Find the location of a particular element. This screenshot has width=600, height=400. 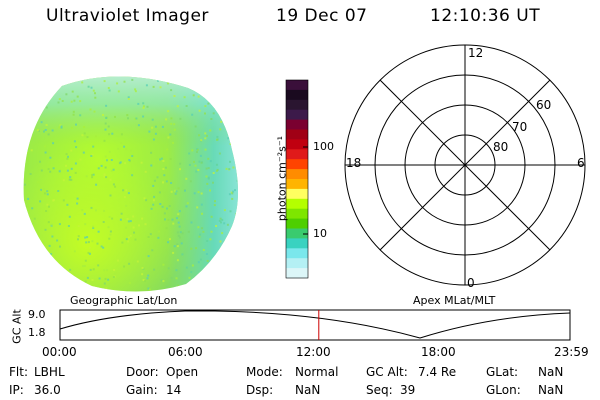

status-gcalt-value: 7.4 Re is located at coordinates (437, 372).